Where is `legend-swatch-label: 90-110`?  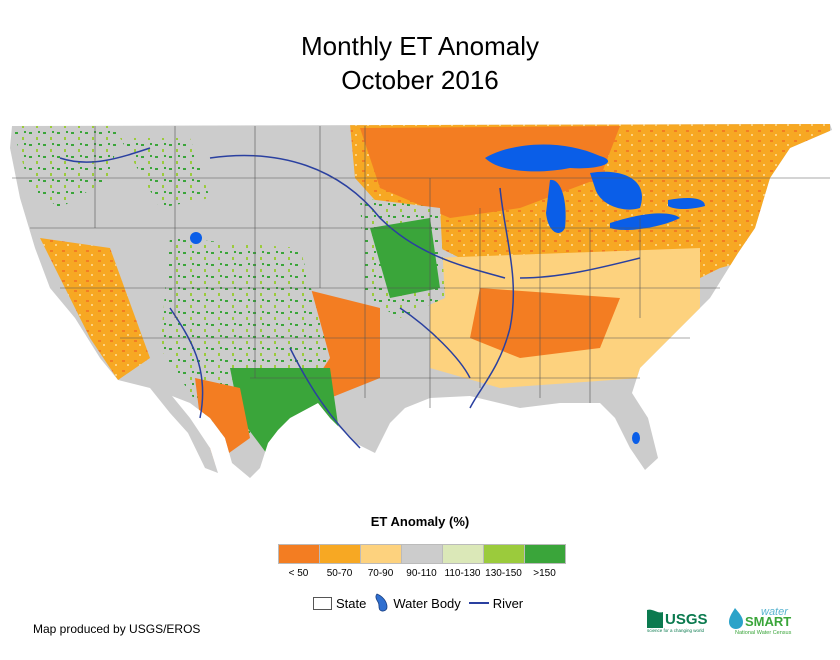
legend-swatch-label: 90-110 is located at coordinates (421, 573).